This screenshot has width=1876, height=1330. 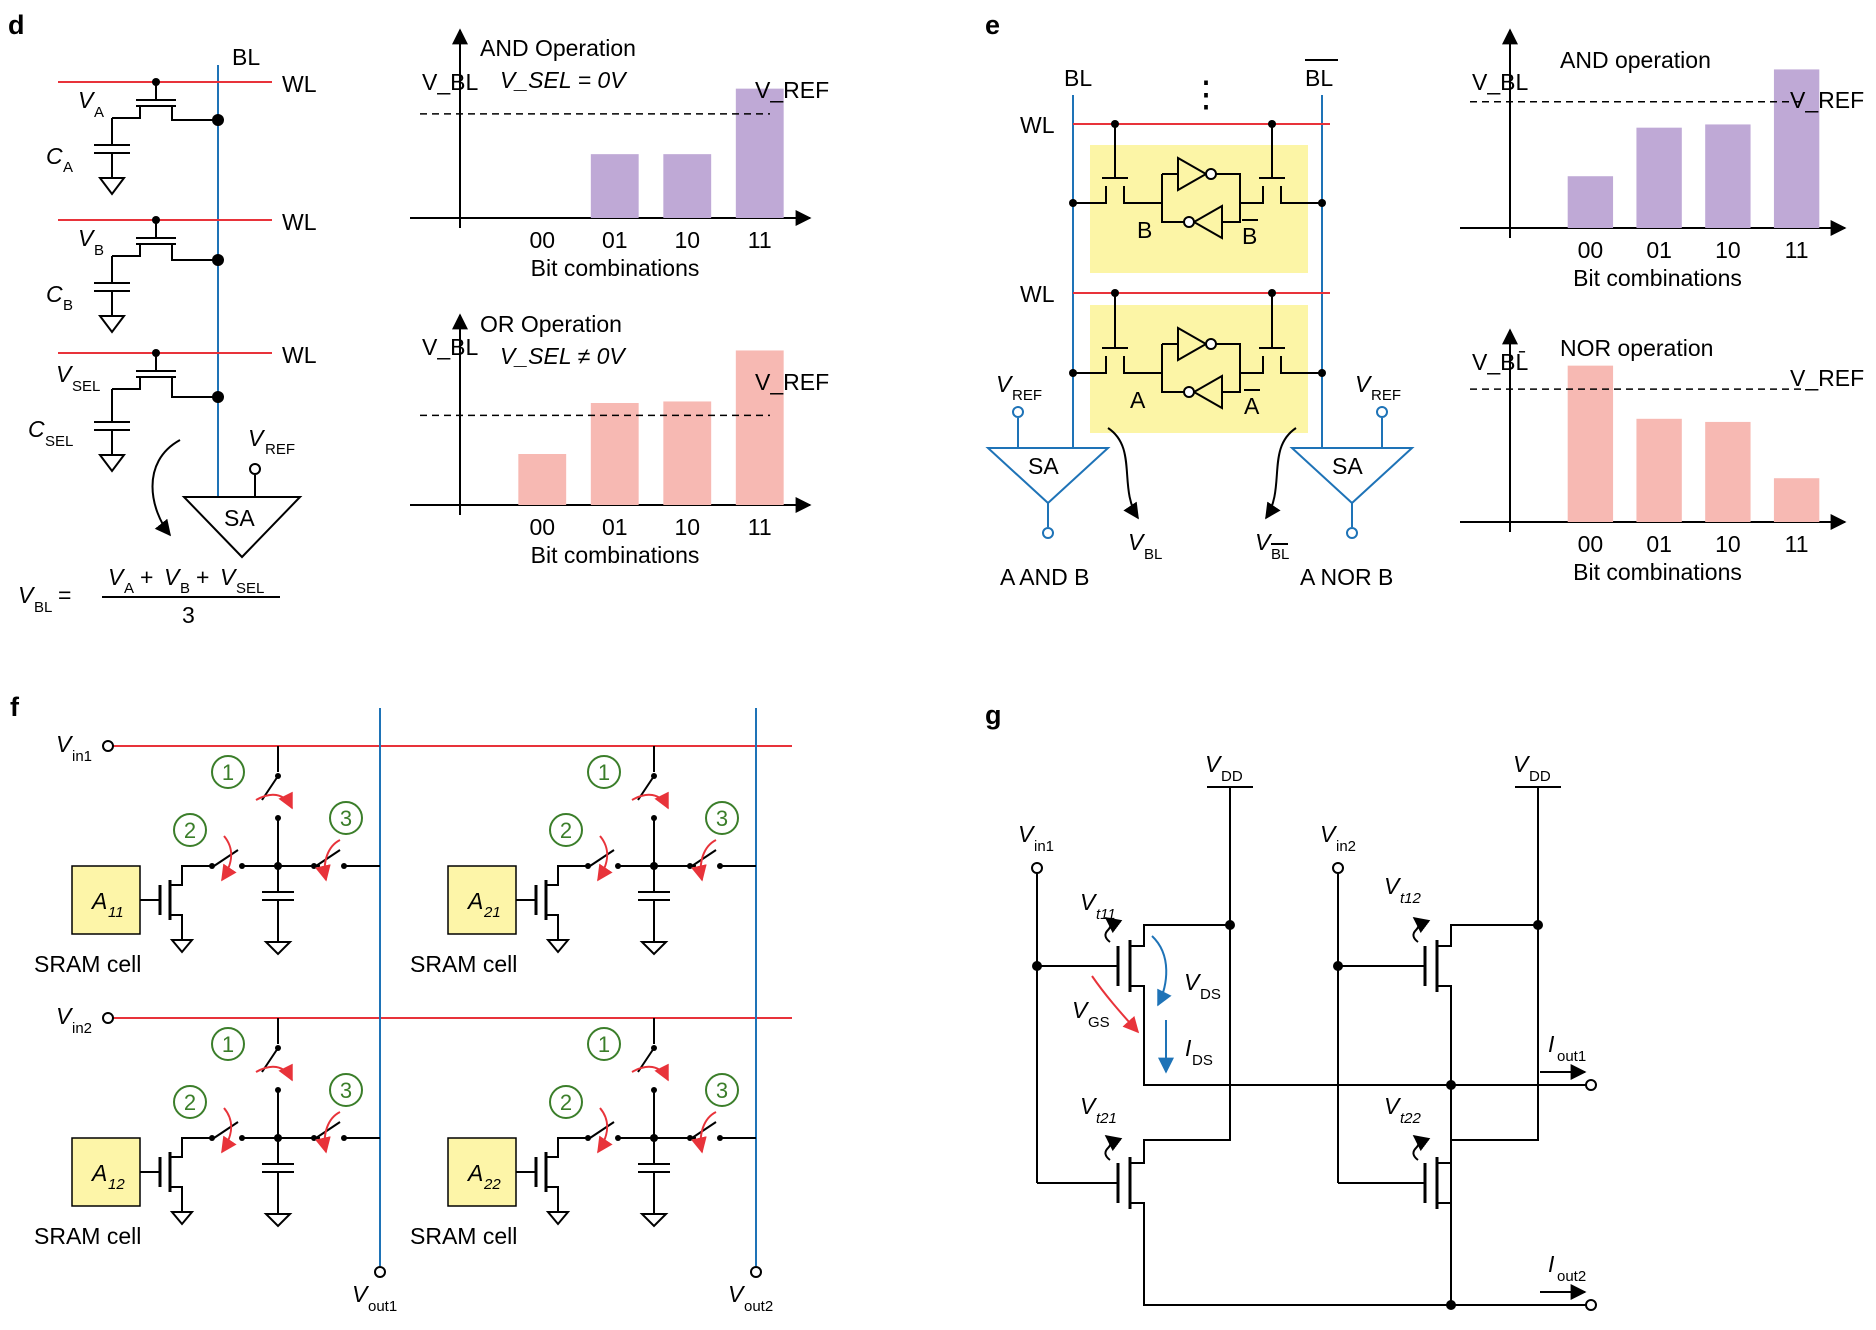 What do you see at coordinates (86, 386) in the screenshot?
I see `vsel-sub: SEL` at bounding box center [86, 386].